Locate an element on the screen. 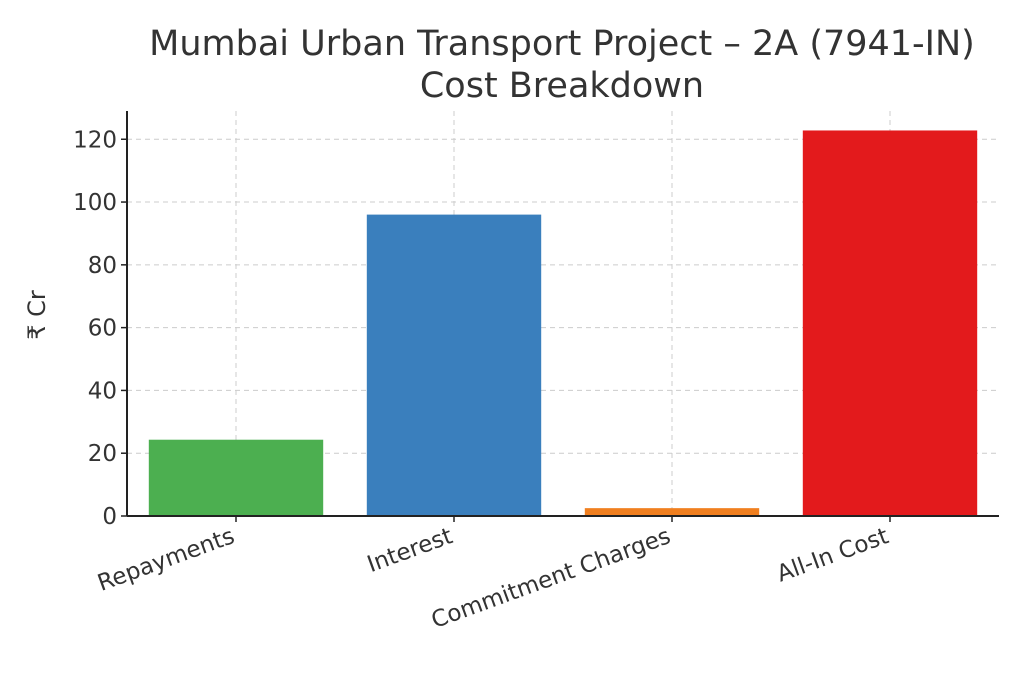  bar-repayments is located at coordinates (236, 477).